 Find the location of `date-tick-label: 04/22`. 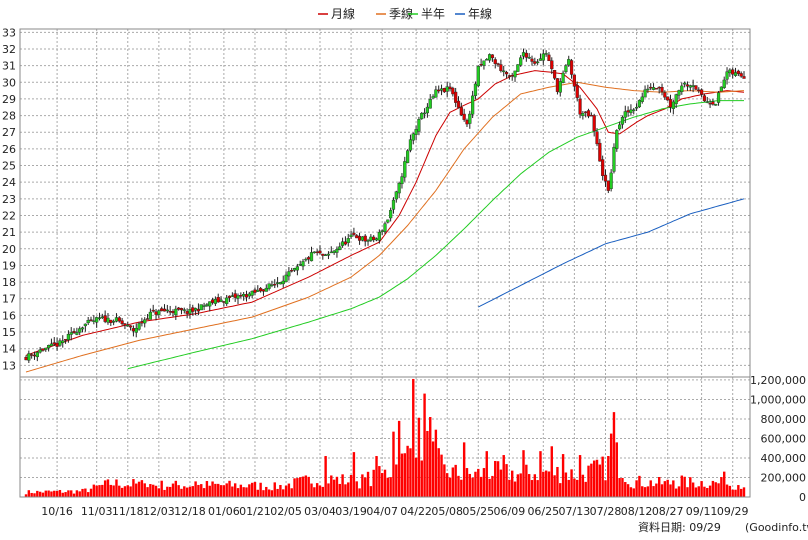

date-tick-label: 04/22 is located at coordinates (416, 511).